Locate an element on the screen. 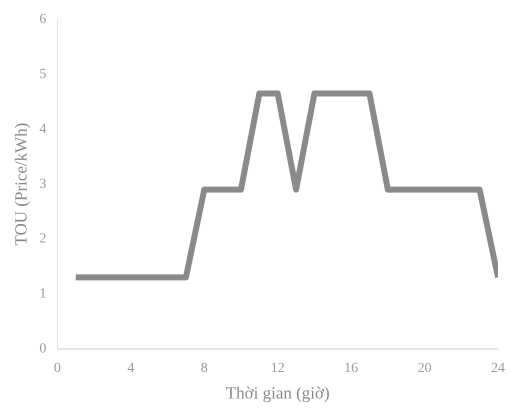 The width and height of the screenshot is (516, 418). y-tick-label: 5 is located at coordinates (42, 74).